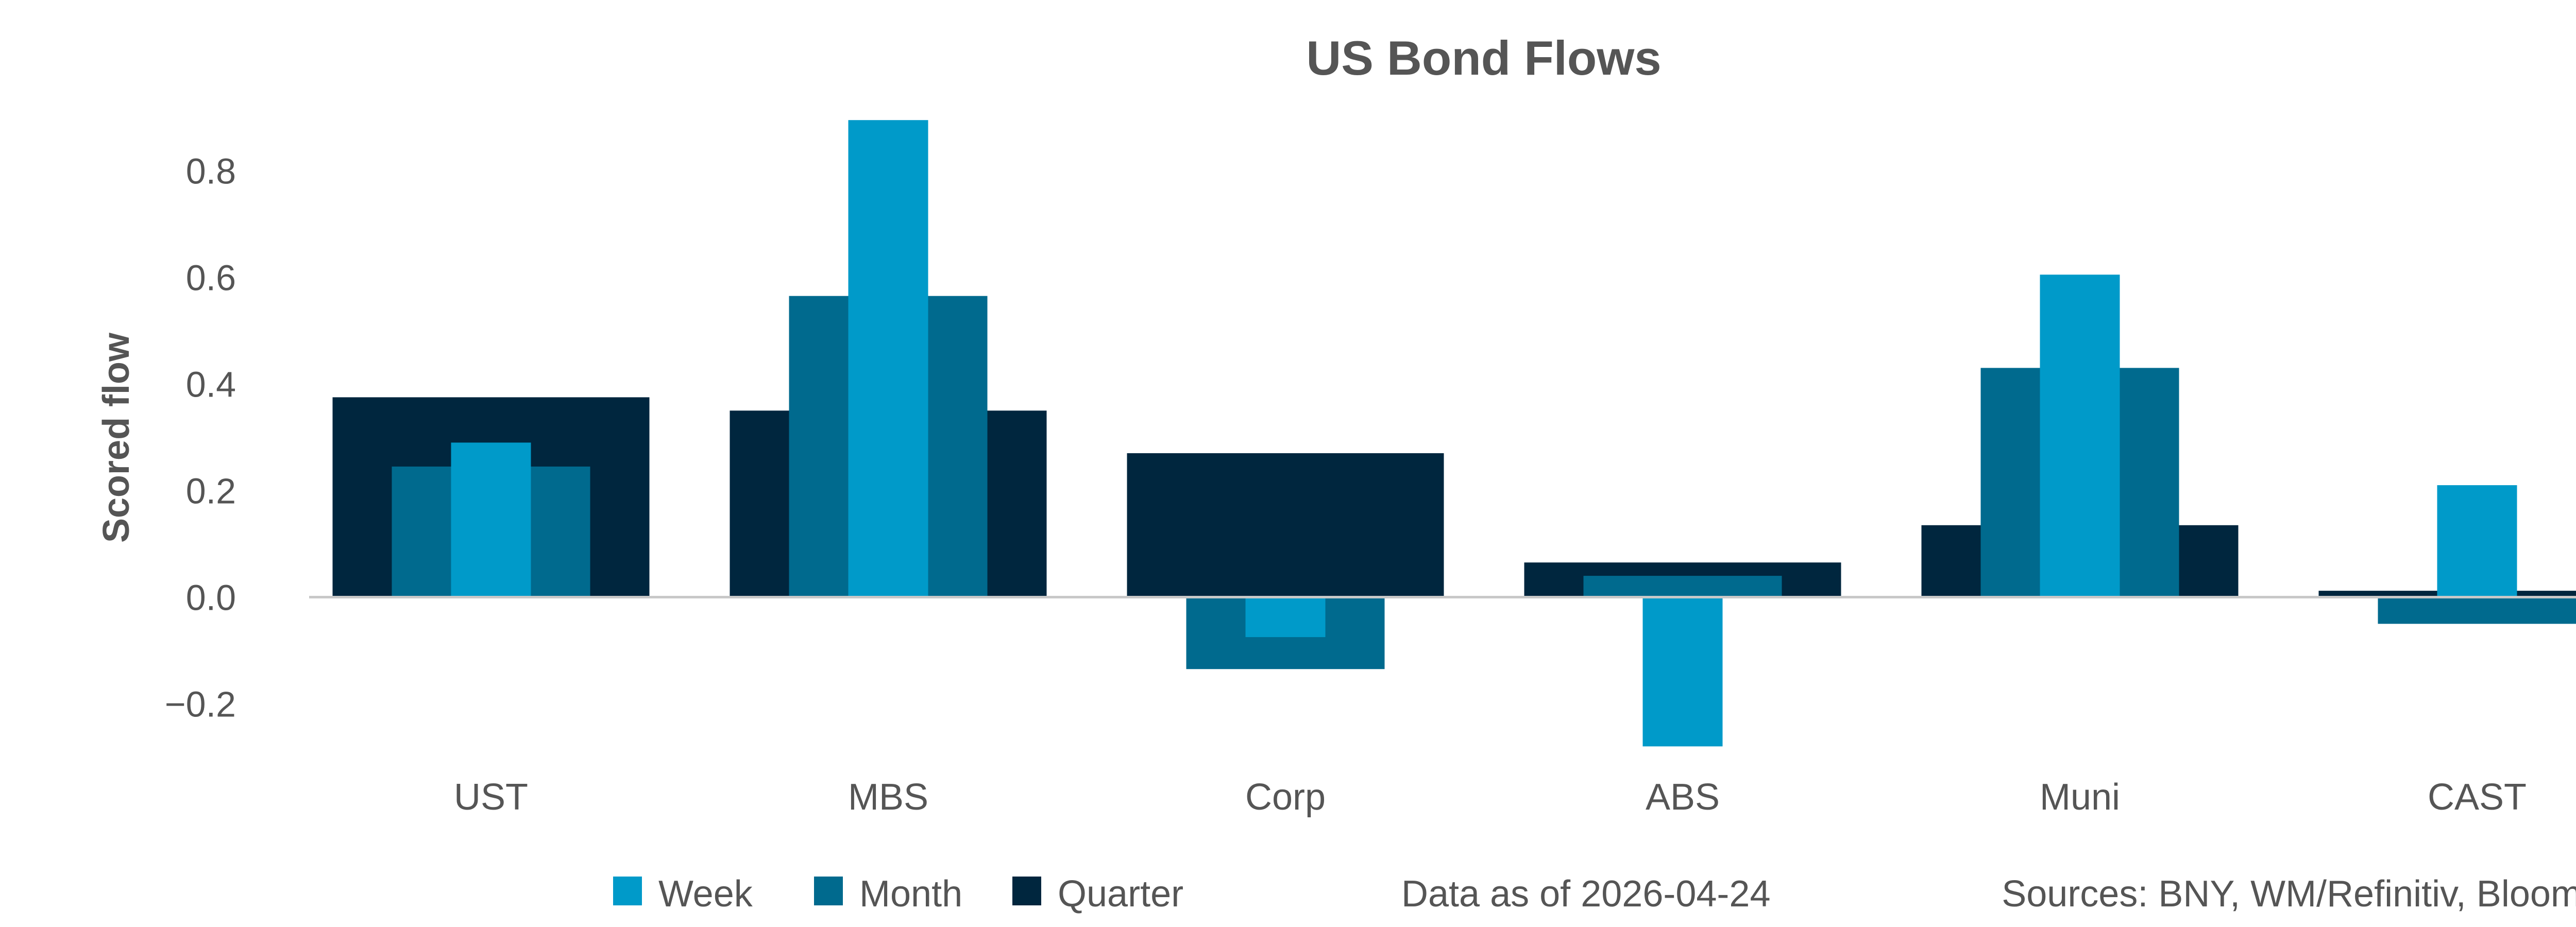 The image size is (2576, 927). What do you see at coordinates (2080, 435) in the screenshot?
I see `bar-week-muni` at bounding box center [2080, 435].